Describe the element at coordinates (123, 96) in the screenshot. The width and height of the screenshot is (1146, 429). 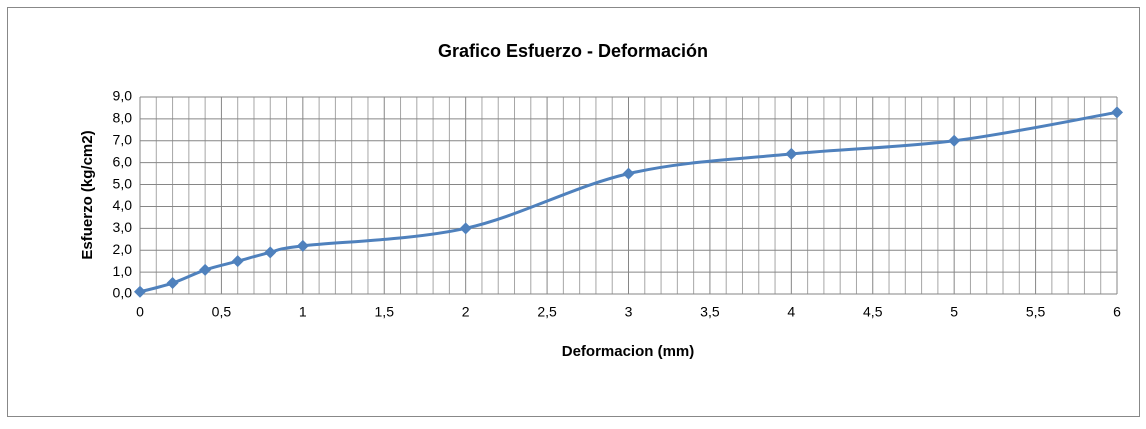
I see `y-tick-label: 9,0` at that location.